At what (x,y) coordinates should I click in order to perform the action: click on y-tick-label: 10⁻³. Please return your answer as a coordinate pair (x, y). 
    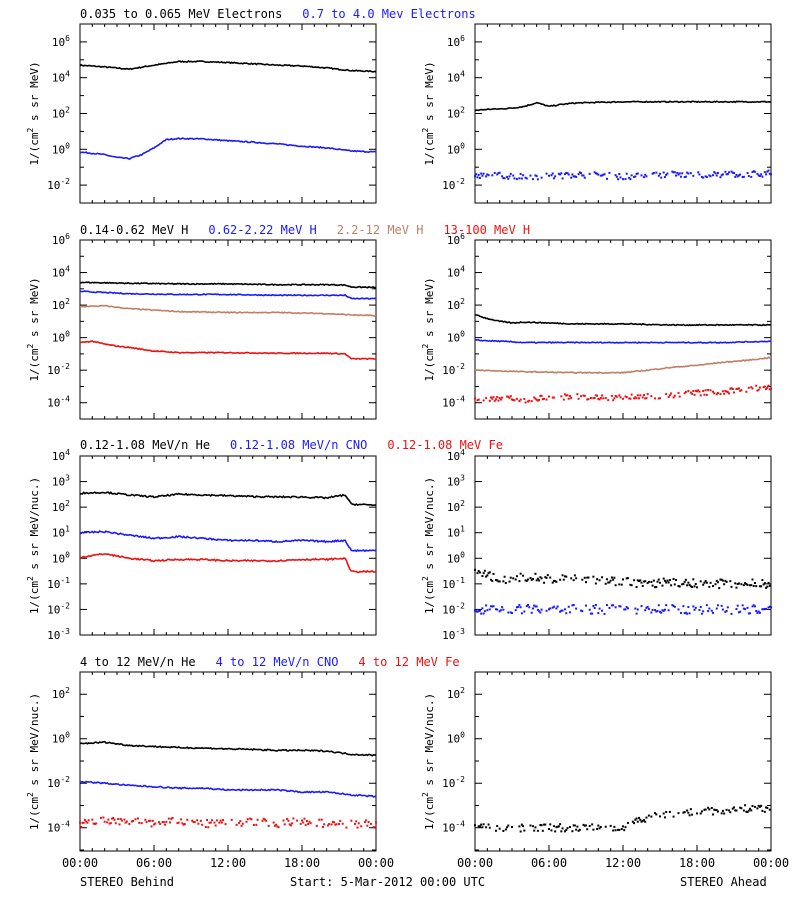
    Looking at the image, I should click on (58, 634).